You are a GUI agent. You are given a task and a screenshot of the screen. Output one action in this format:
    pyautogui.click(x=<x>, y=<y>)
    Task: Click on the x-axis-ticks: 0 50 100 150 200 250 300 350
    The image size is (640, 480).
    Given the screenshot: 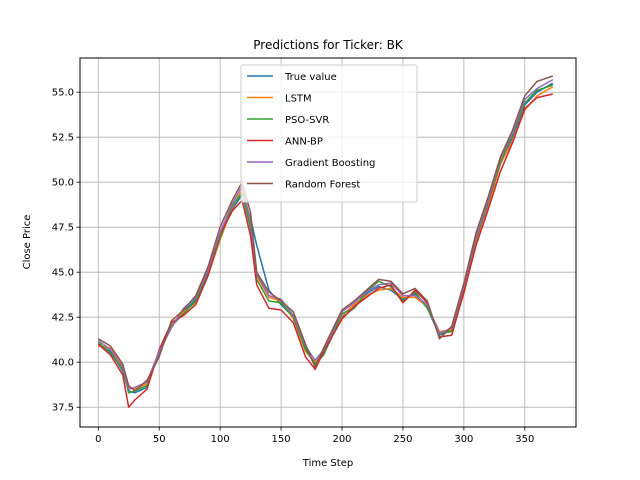 What is the action you would take?
    pyautogui.click(x=314, y=436)
    